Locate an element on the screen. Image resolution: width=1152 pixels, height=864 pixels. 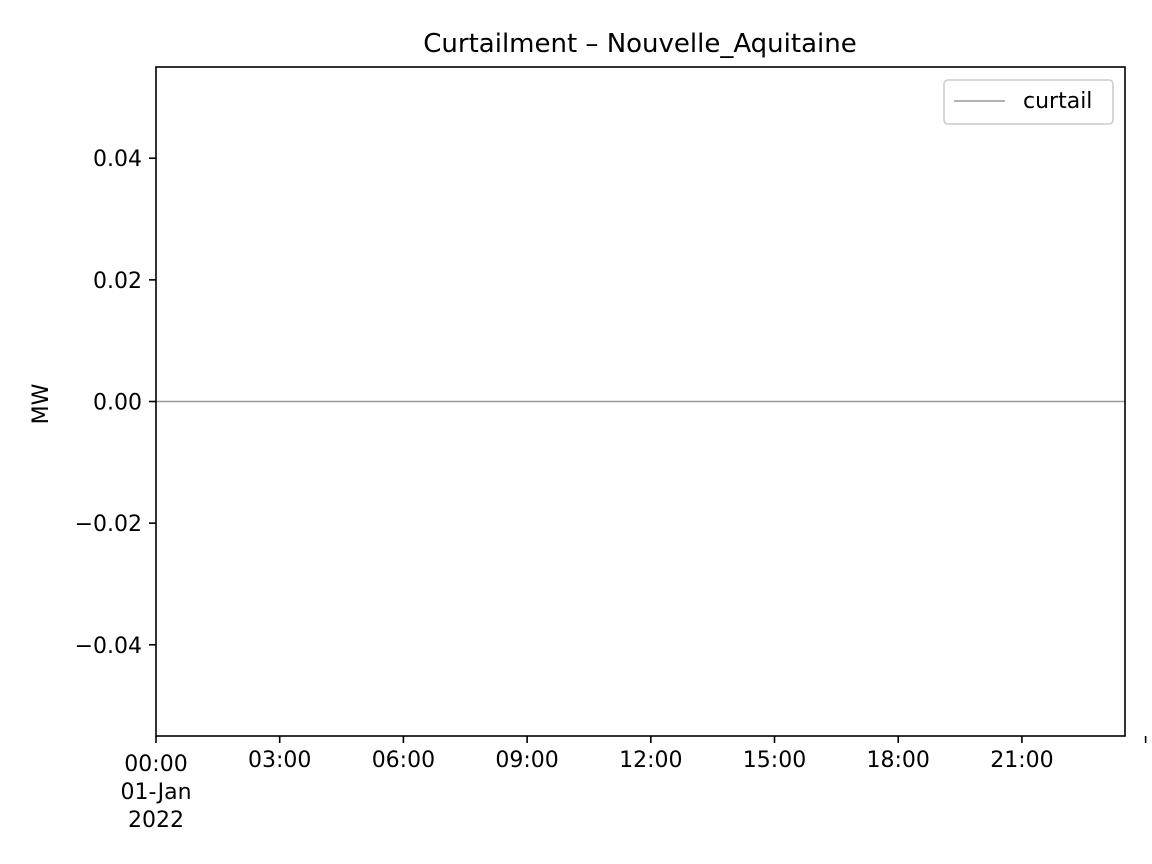
y-tick-label: 0.04 is located at coordinates (117, 159).